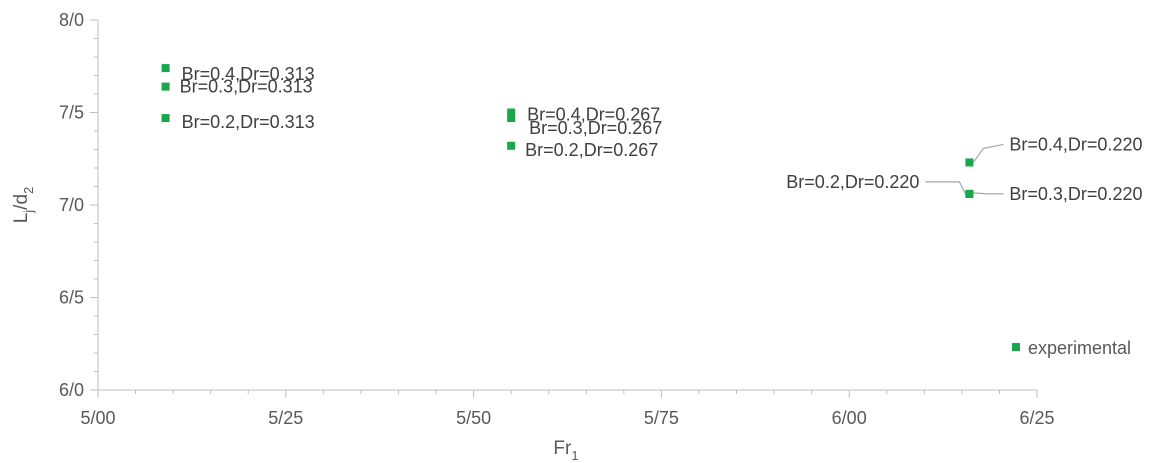 The width and height of the screenshot is (1174, 463). What do you see at coordinates (21, 202) in the screenshot?
I see `y-axis-title-mid: /d` at bounding box center [21, 202].